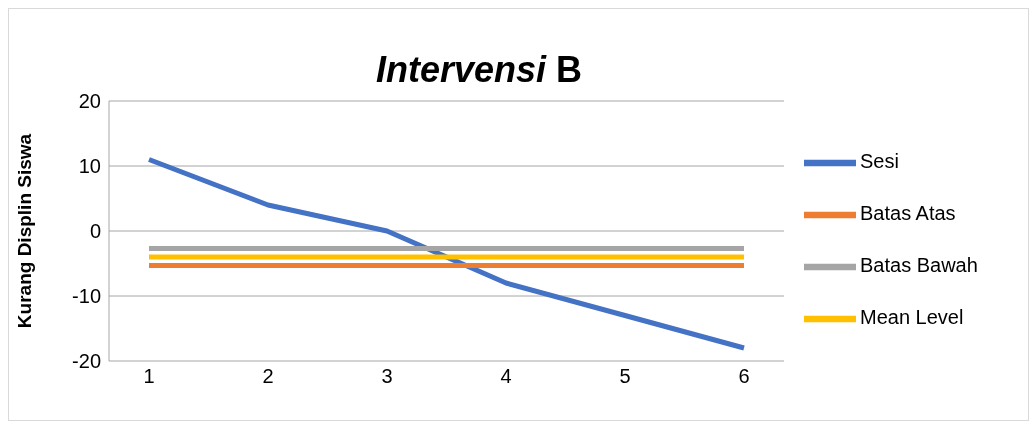 This screenshot has width=1035, height=427. What do you see at coordinates (24, 231) in the screenshot?
I see `y-axis-title: Kurang Displin Siswa` at bounding box center [24, 231].